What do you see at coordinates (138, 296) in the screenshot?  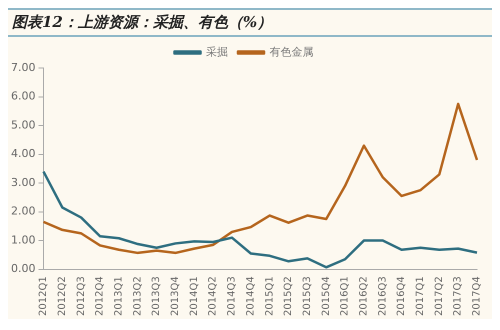 I see `x-tick-label: 2013Q2` at bounding box center [138, 296].